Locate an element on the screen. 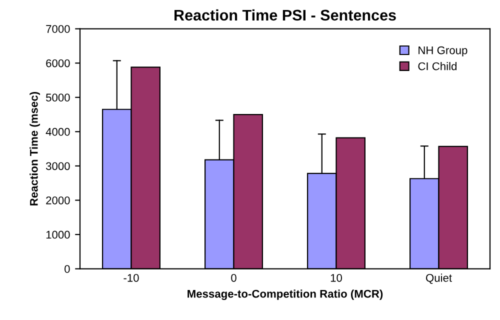 This screenshot has width=500, height=320. y-tick-label: 7000 is located at coordinates (58, 29).